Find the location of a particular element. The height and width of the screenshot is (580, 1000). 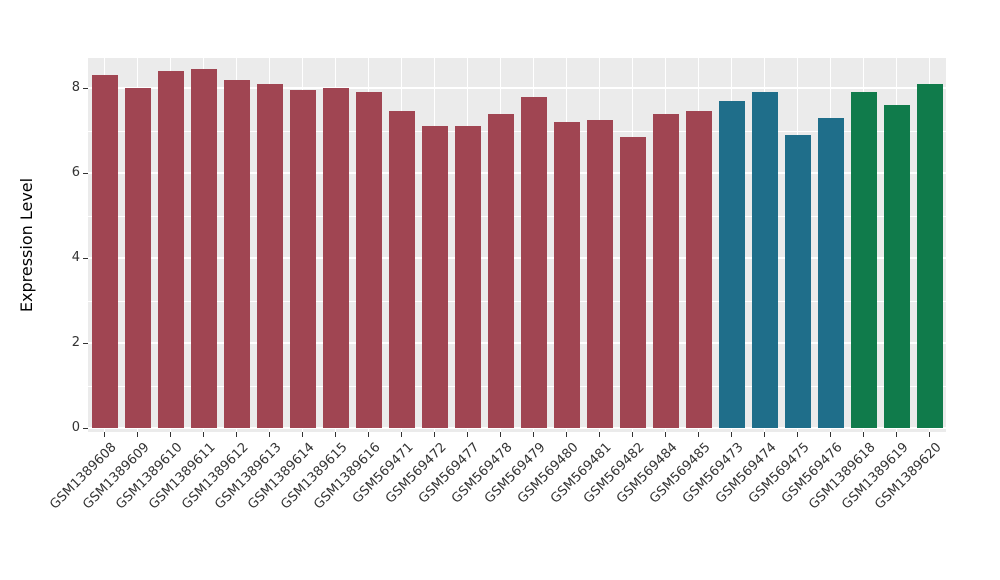

bar-GSM569475 is located at coordinates (797, 281).